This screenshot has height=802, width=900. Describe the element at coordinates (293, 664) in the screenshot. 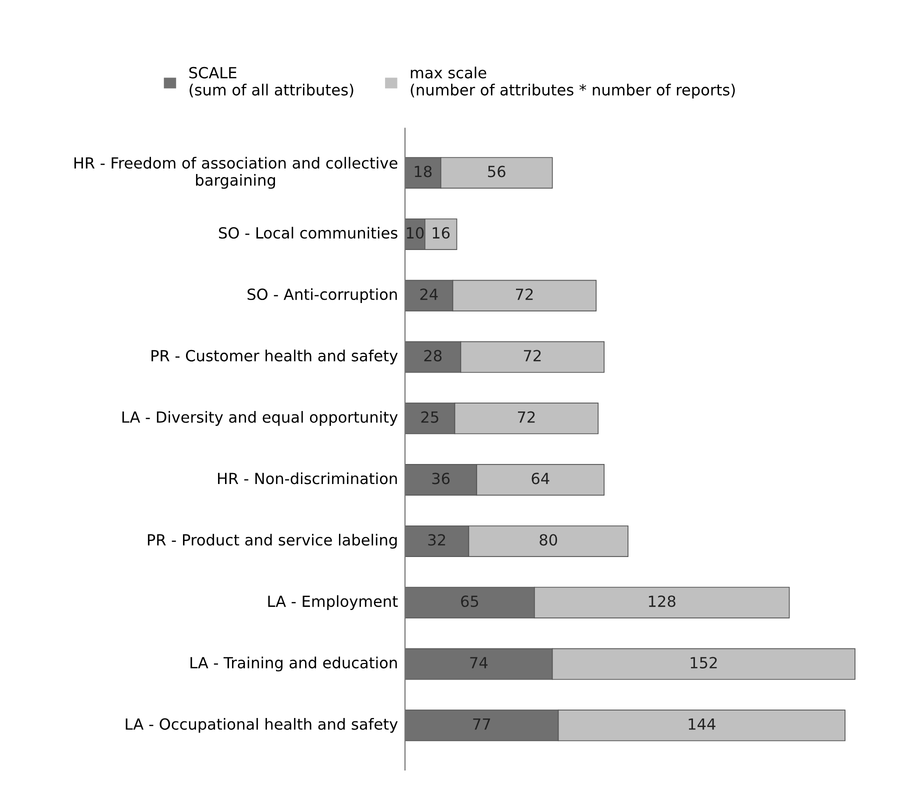

I see `y-tick-label: LA - Training and education` at that location.